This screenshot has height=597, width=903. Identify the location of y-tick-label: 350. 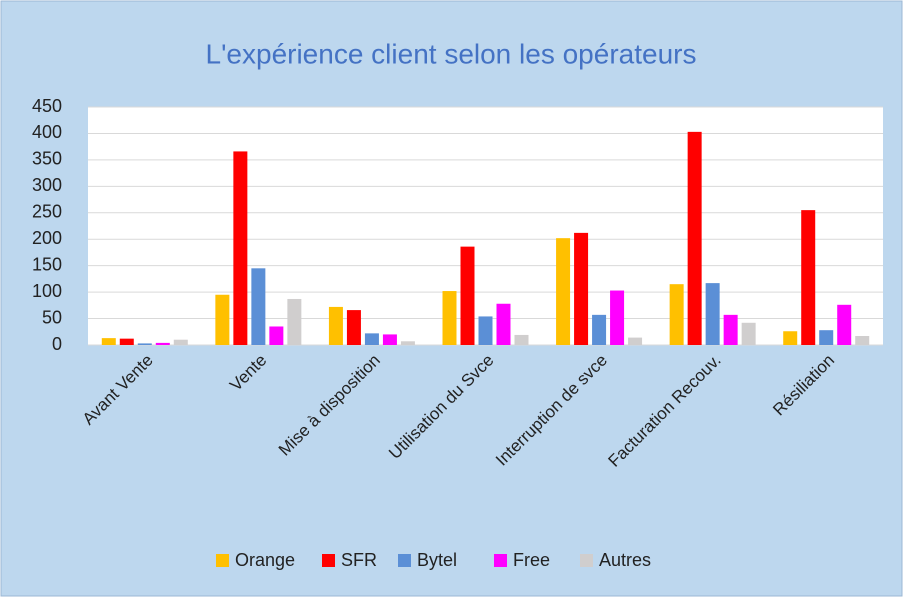
(47, 159).